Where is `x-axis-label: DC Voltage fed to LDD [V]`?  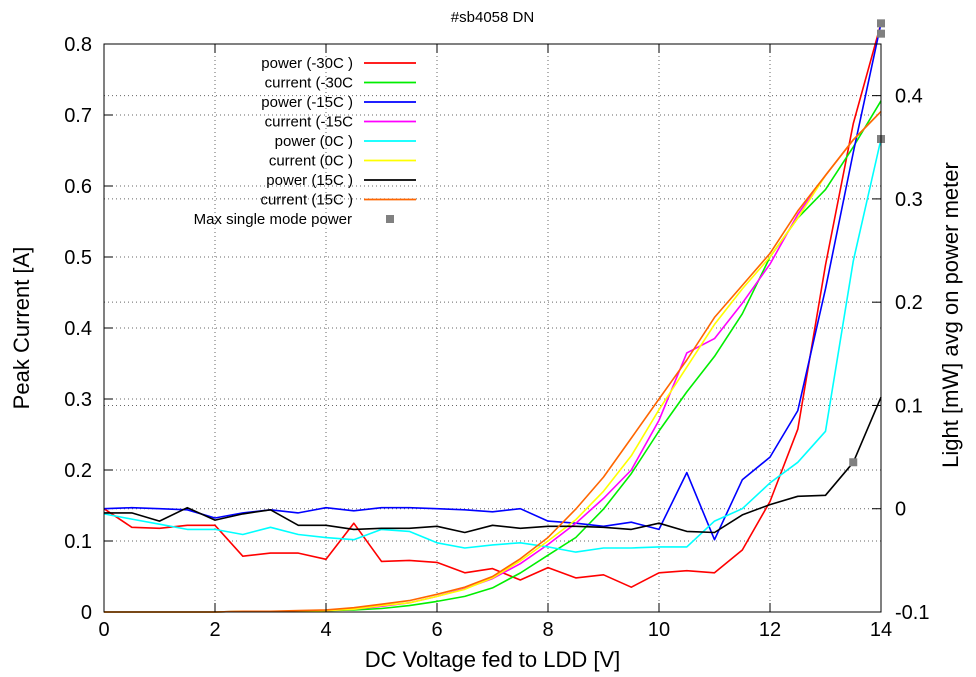 x-axis-label: DC Voltage fed to LDD [V] is located at coordinates (493, 659).